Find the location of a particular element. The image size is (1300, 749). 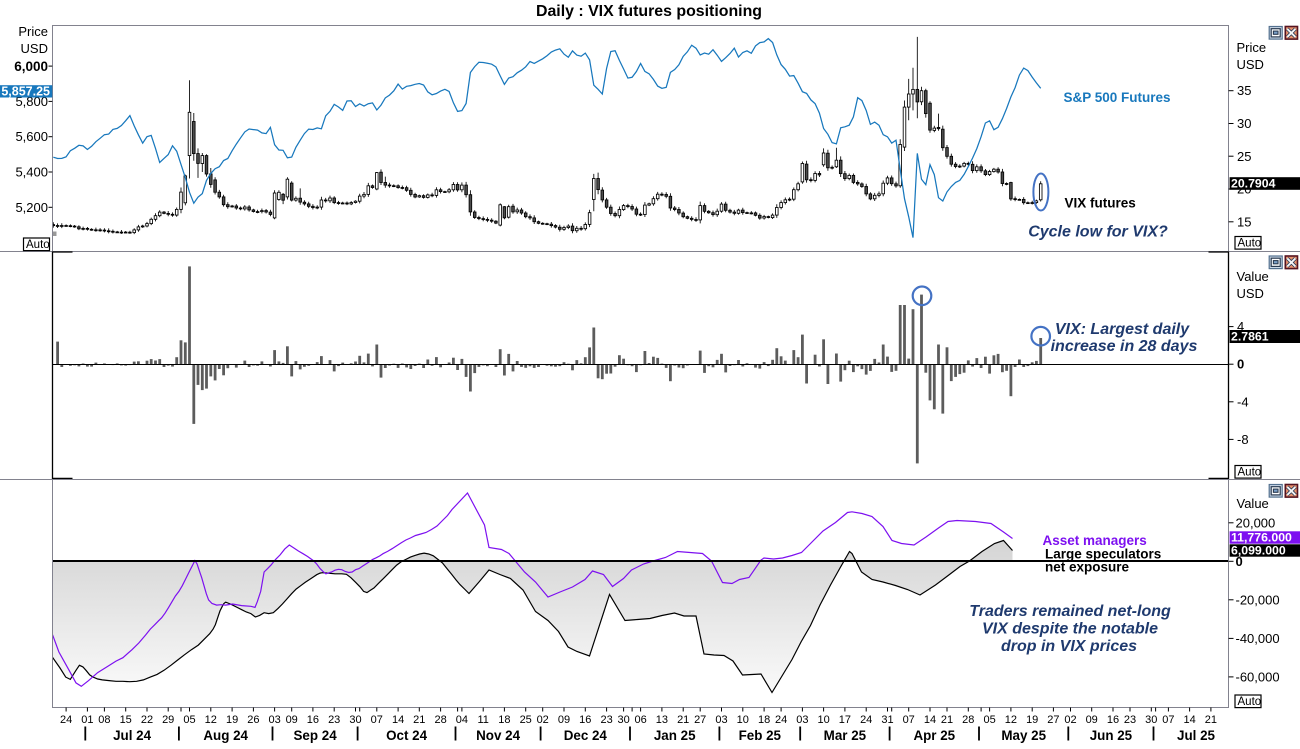

svg-text: Asset managers is located at coordinates (1095, 540).